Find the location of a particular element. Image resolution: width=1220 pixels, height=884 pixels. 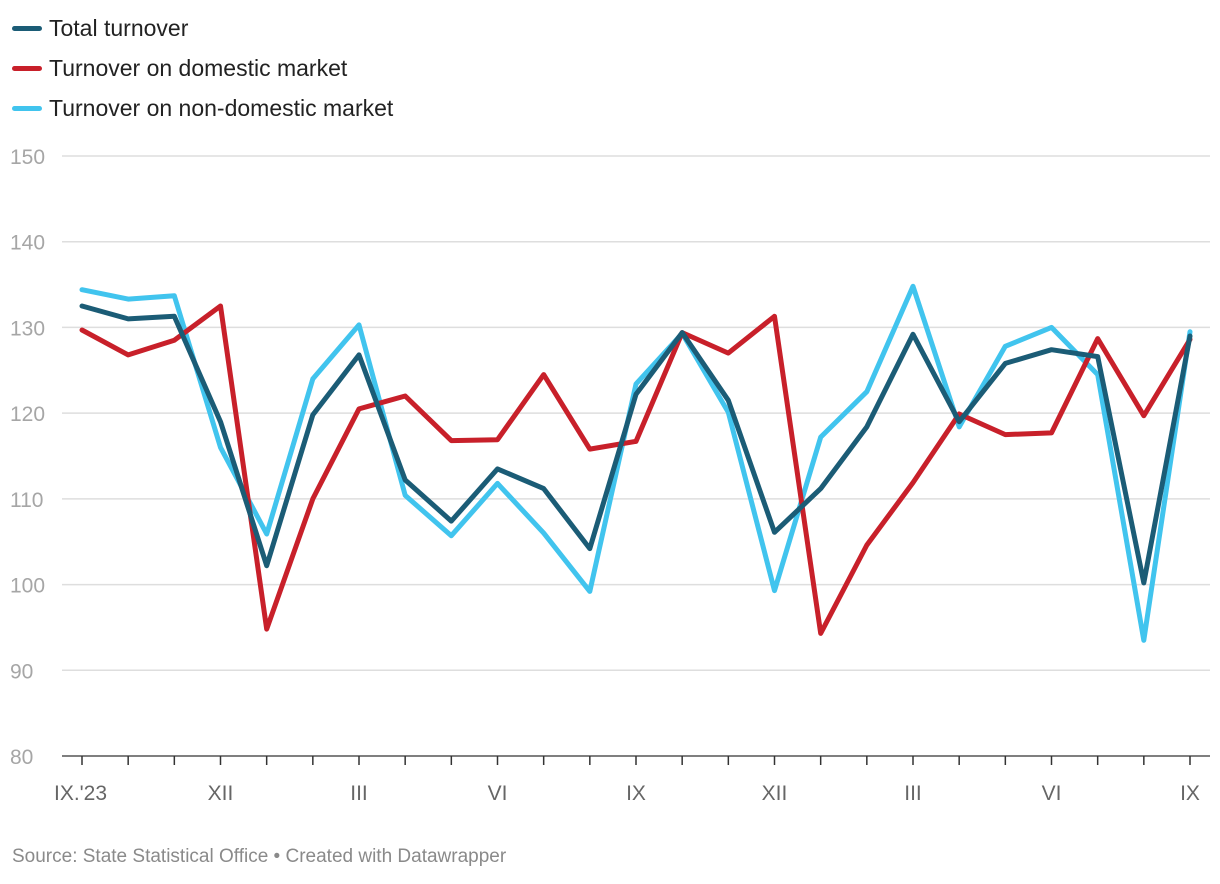

legend-label-domestic-market: Turnover on domestic market is located at coordinates (198, 67).